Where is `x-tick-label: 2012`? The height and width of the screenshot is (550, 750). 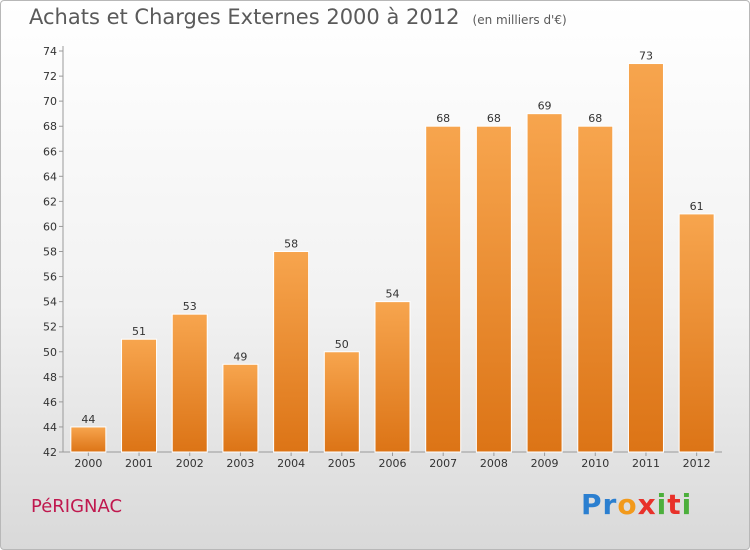
x-tick-label: 2012 is located at coordinates (697, 463).